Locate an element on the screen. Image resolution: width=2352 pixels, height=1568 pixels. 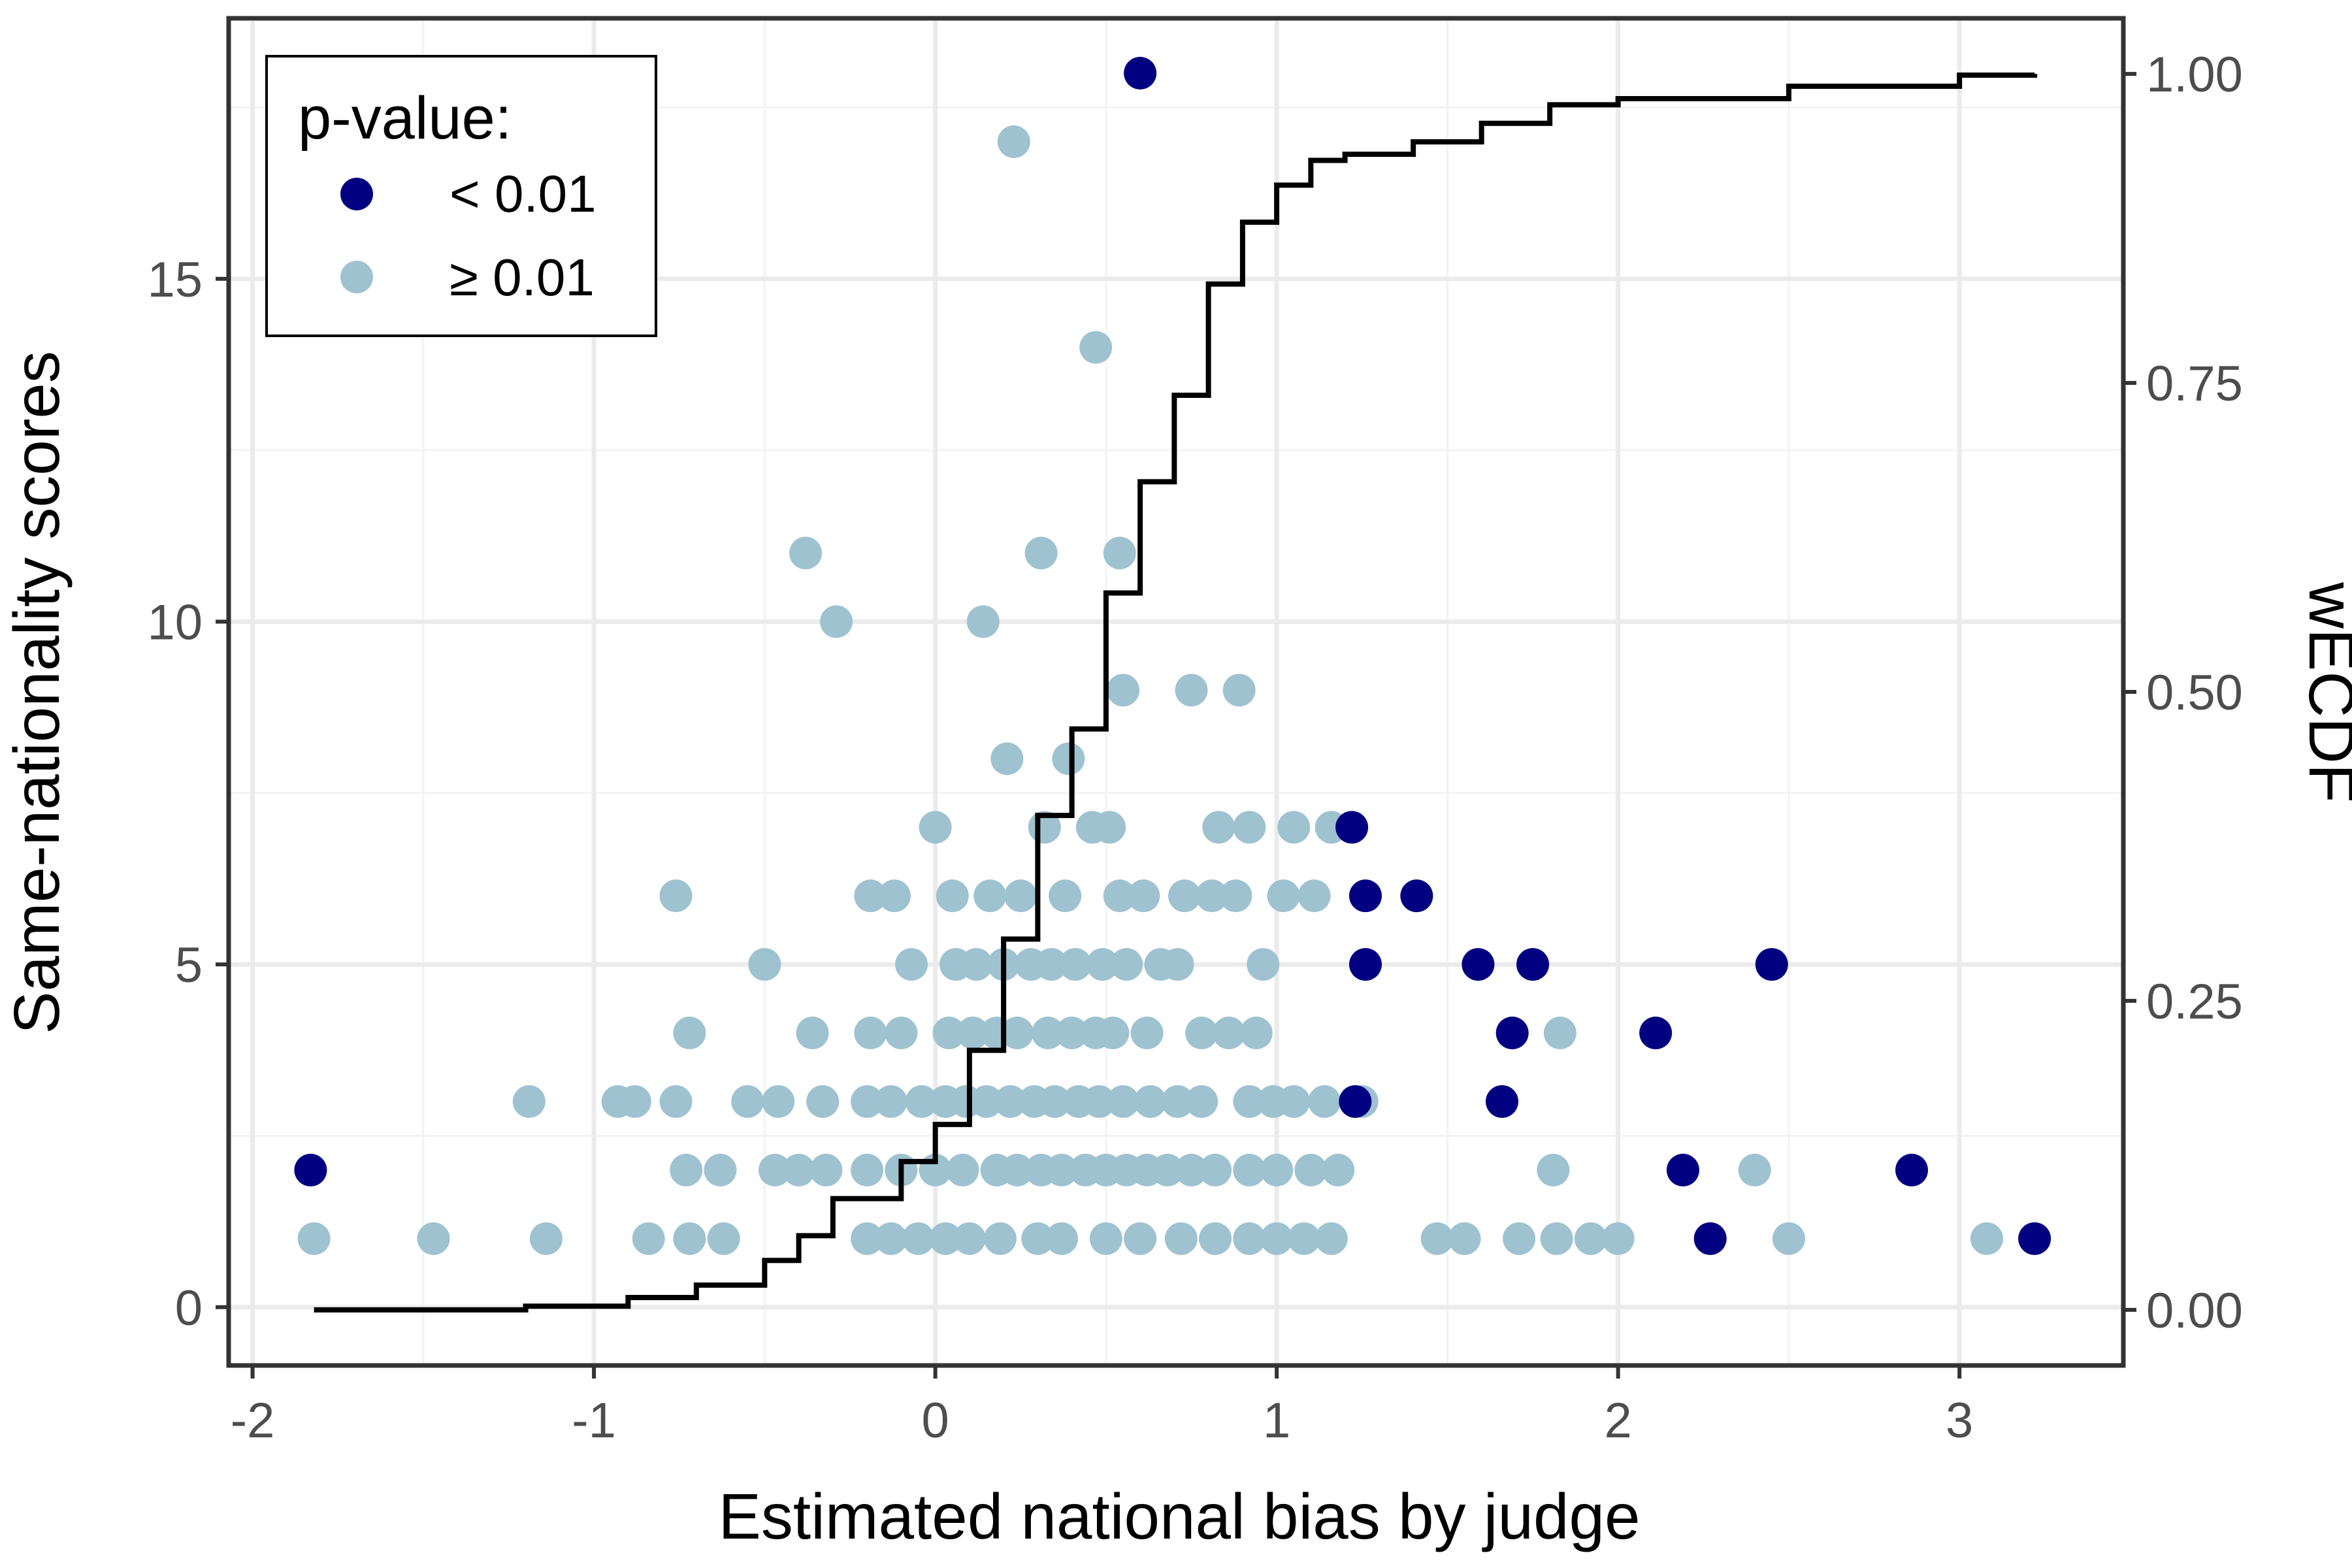
y2-tick-label: 0.75 is located at coordinates (2194, 384).